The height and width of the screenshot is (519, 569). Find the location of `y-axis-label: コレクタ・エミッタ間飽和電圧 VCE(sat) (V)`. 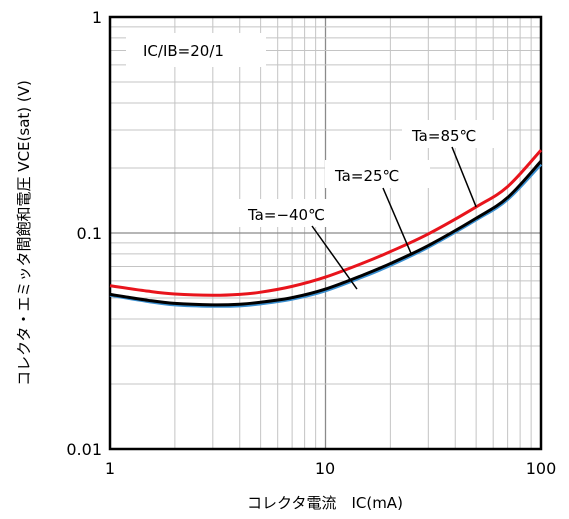

y-axis-label: コレクタ・エミッタ間飽和電圧 VCE(sat) (V) is located at coordinates (24, 233).